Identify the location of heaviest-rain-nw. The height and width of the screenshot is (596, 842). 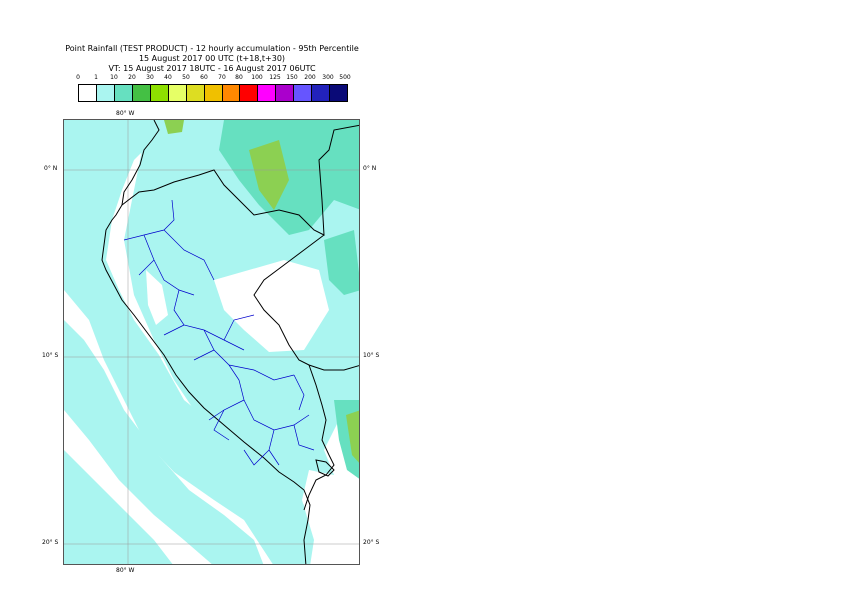
(174, 127).